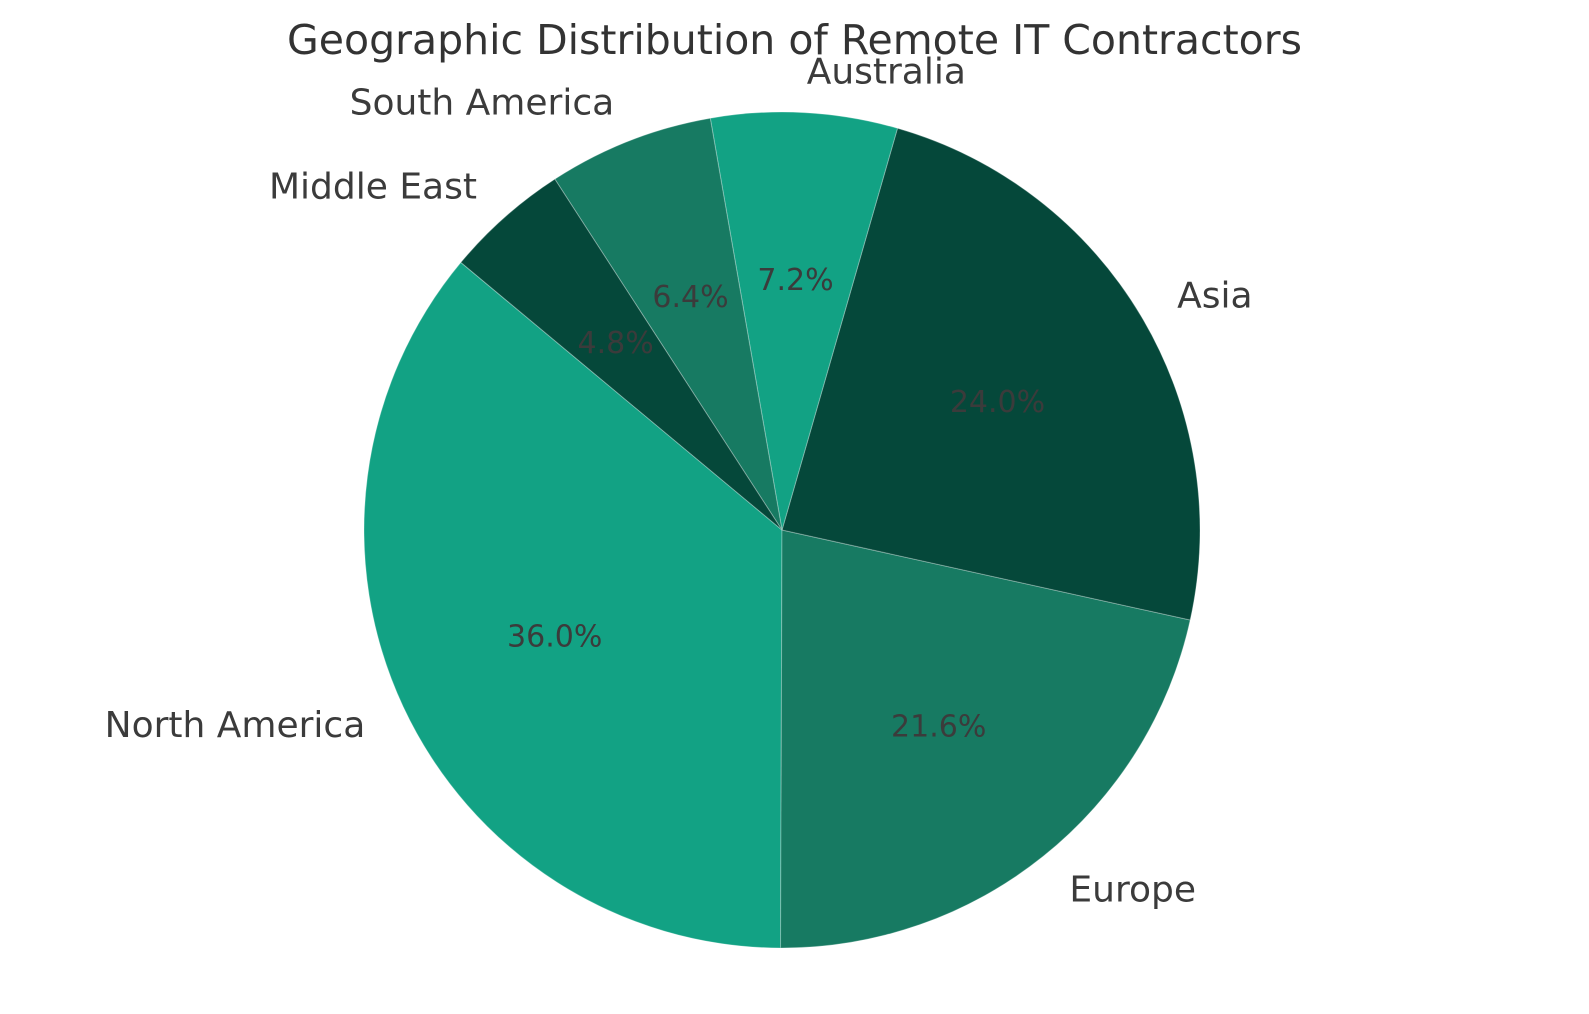 The image size is (1589, 1014). I want to click on pie-value-north-america: 36.0%, so click(554, 637).